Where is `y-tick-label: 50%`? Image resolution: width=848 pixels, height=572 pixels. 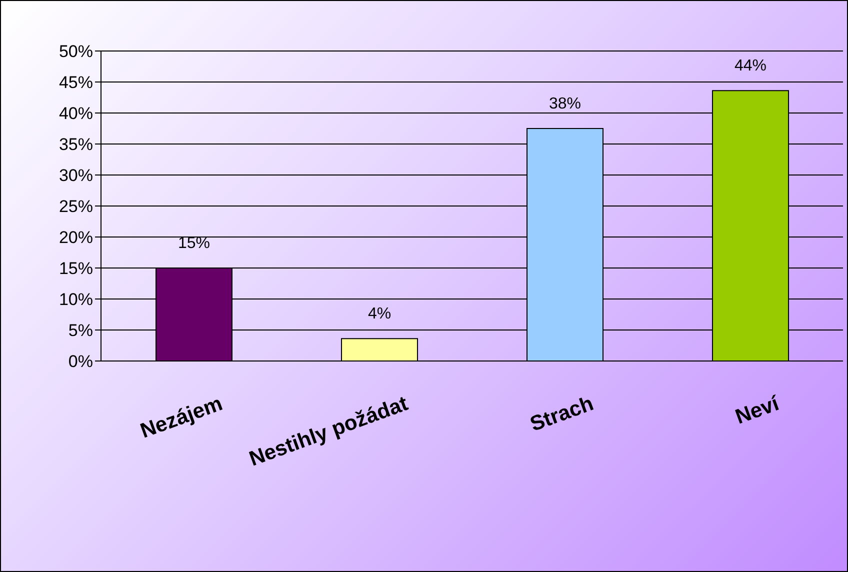 y-tick-label: 50% is located at coordinates (75, 52).